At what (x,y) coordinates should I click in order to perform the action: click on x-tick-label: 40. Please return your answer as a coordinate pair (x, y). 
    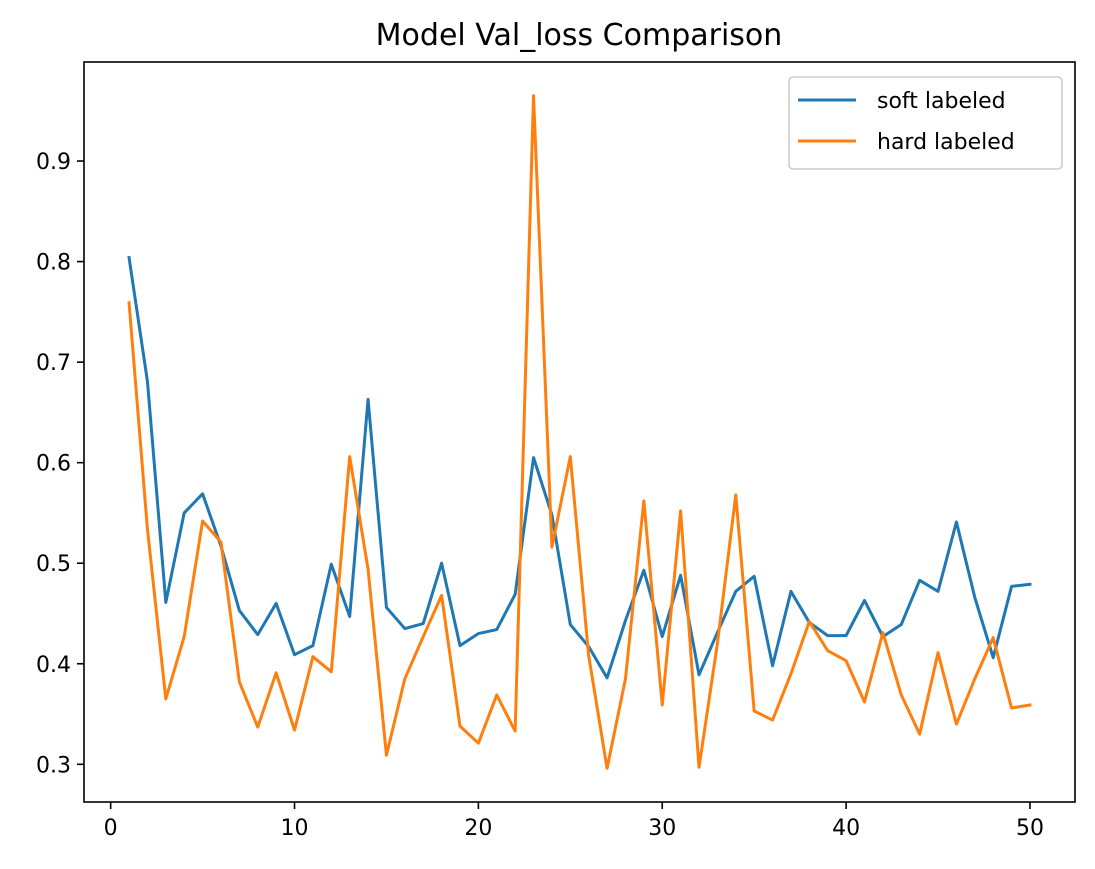
    Looking at the image, I should click on (846, 828).